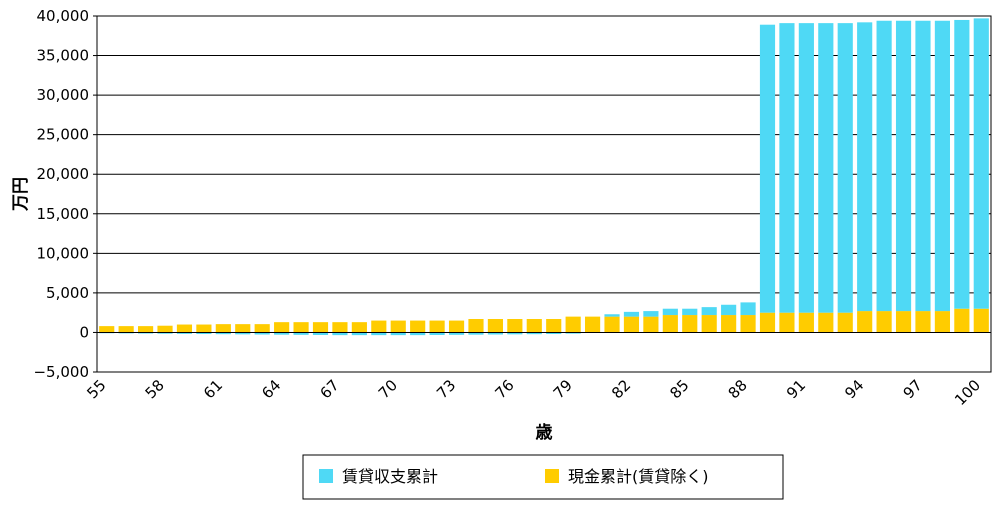 Image resolution: width=1000 pixels, height=513 pixels. Describe the element at coordinates (155, 389) in the screenshot. I see `x-tick-label: 58` at that location.